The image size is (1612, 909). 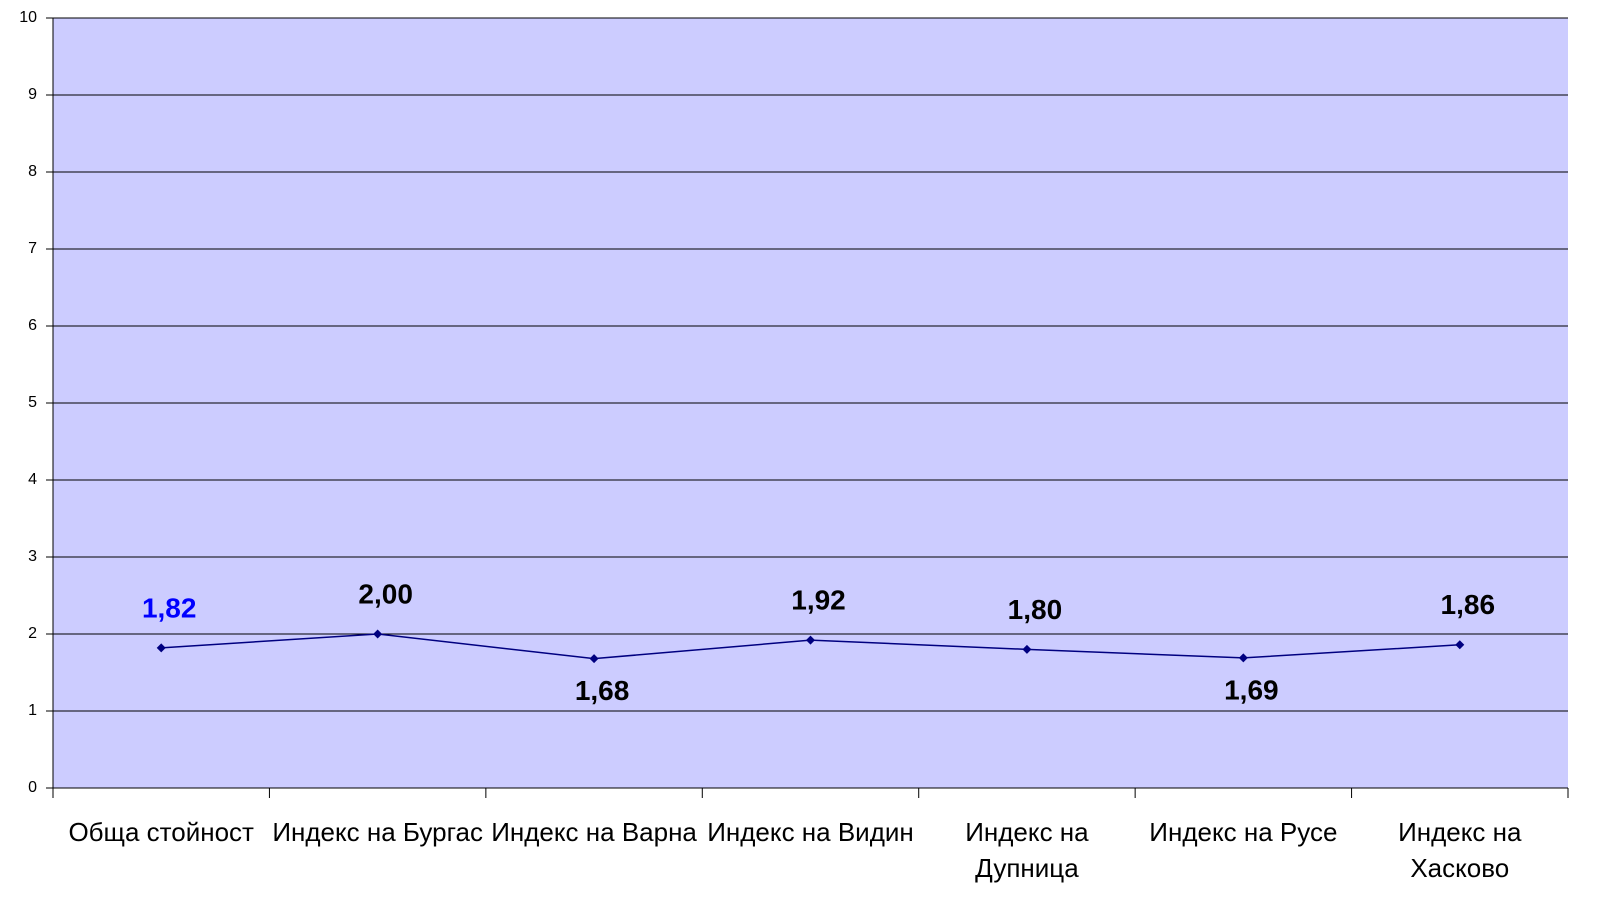 I want to click on x-tick-label: Индекс на Дупница, so click(x=1027, y=850).